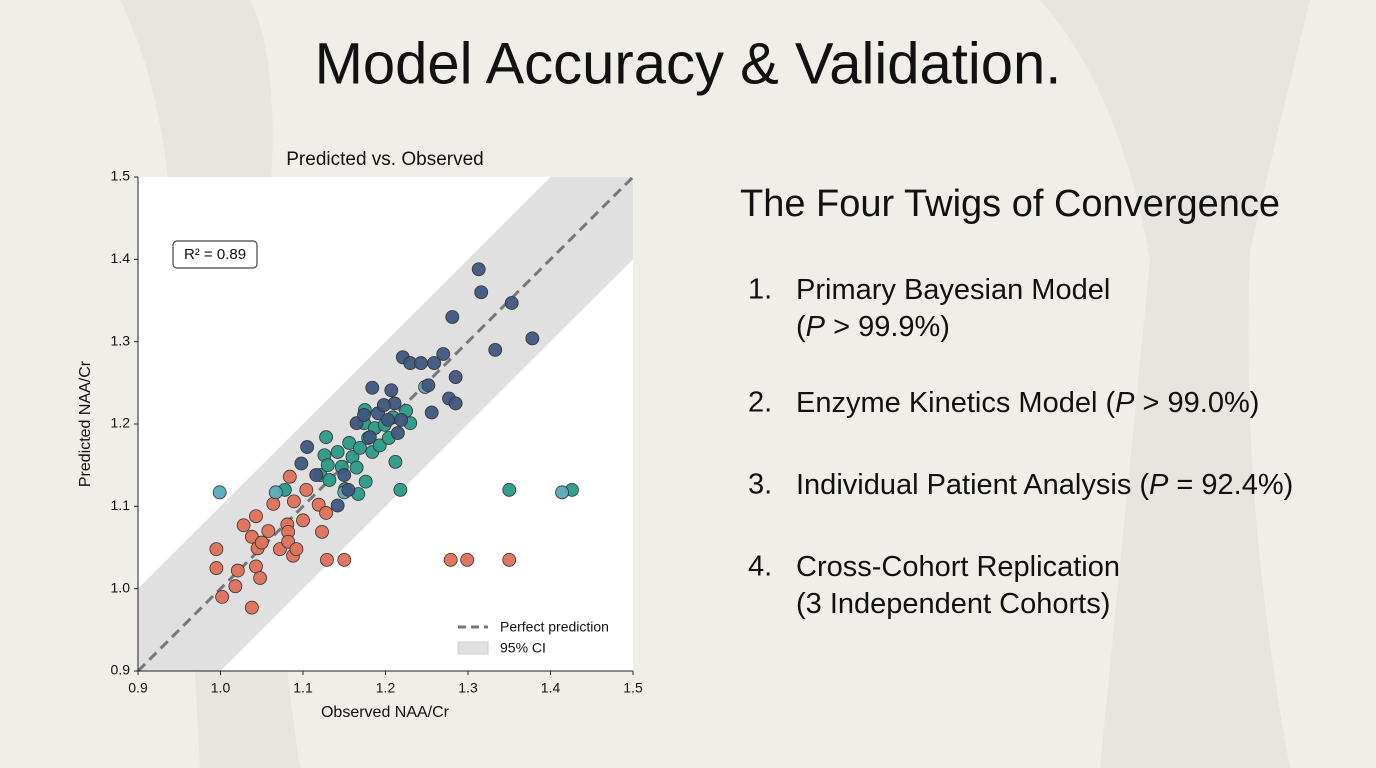  What do you see at coordinates (121, 176) in the screenshot?
I see `y-tick-label: 1.5` at bounding box center [121, 176].